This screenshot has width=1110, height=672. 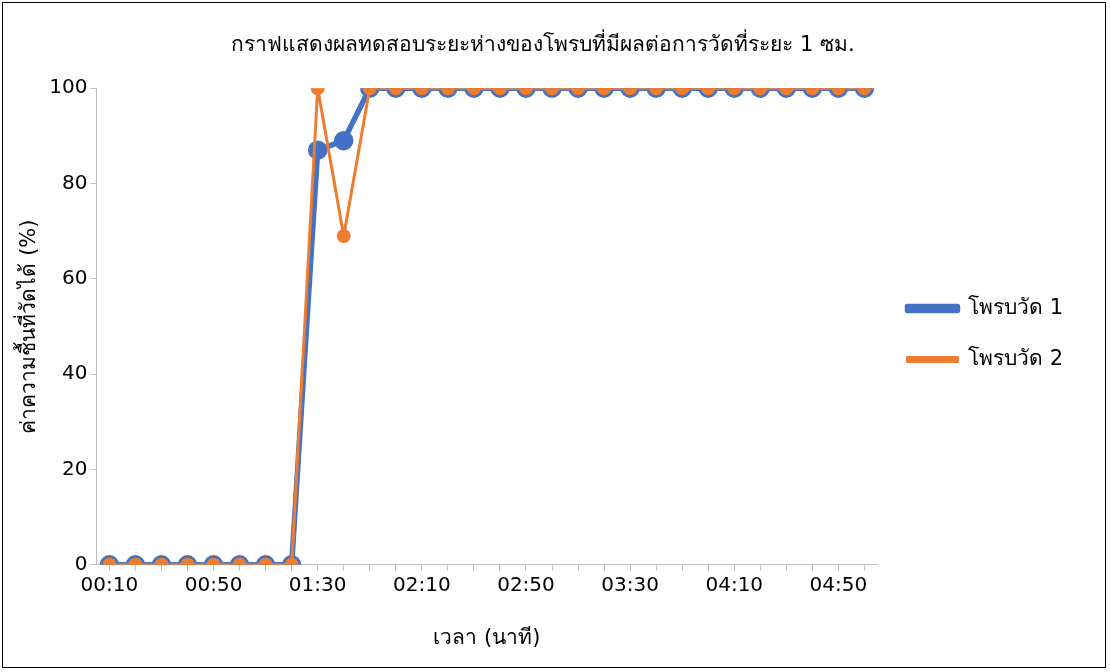 I want to click on y-tick-label: 0, so click(x=81, y=563).